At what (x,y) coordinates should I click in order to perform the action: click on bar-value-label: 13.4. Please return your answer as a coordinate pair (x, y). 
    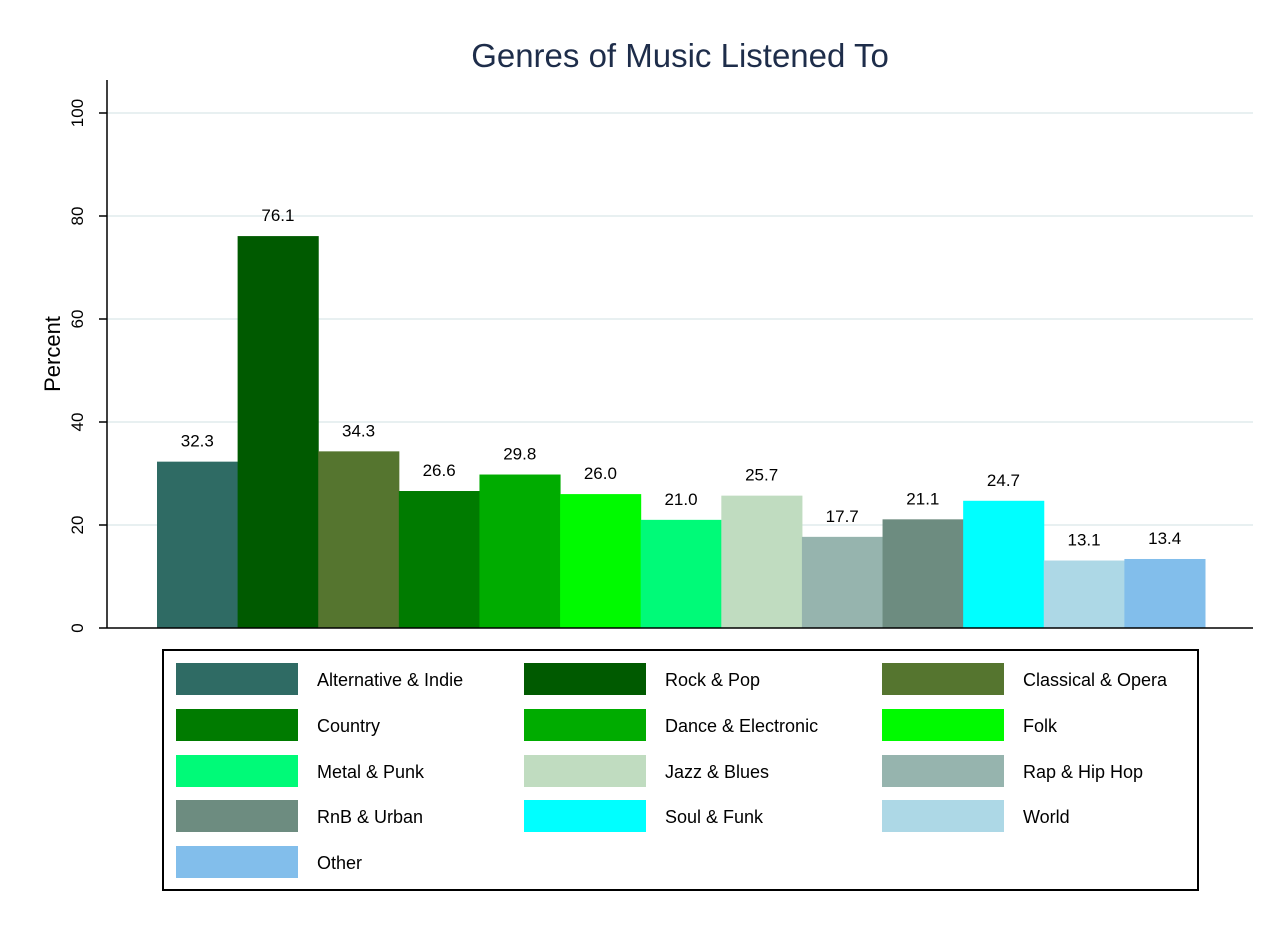
    Looking at the image, I should click on (1164, 538).